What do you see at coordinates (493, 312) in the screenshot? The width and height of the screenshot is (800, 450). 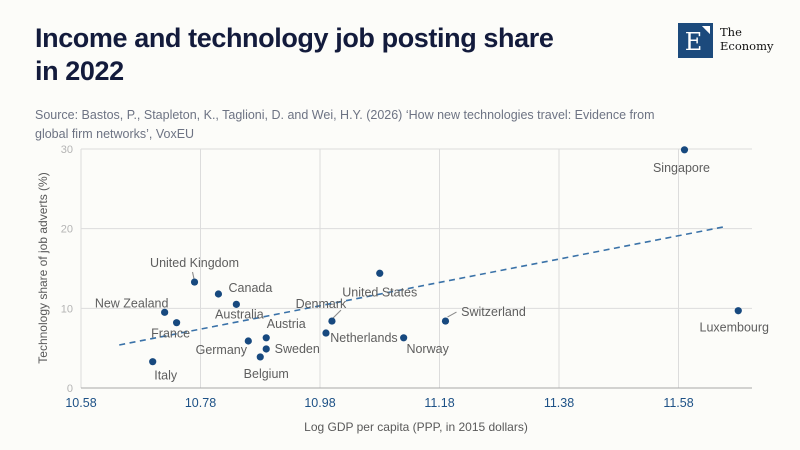 I see `point-label-switzerland: Switzerland` at bounding box center [493, 312].